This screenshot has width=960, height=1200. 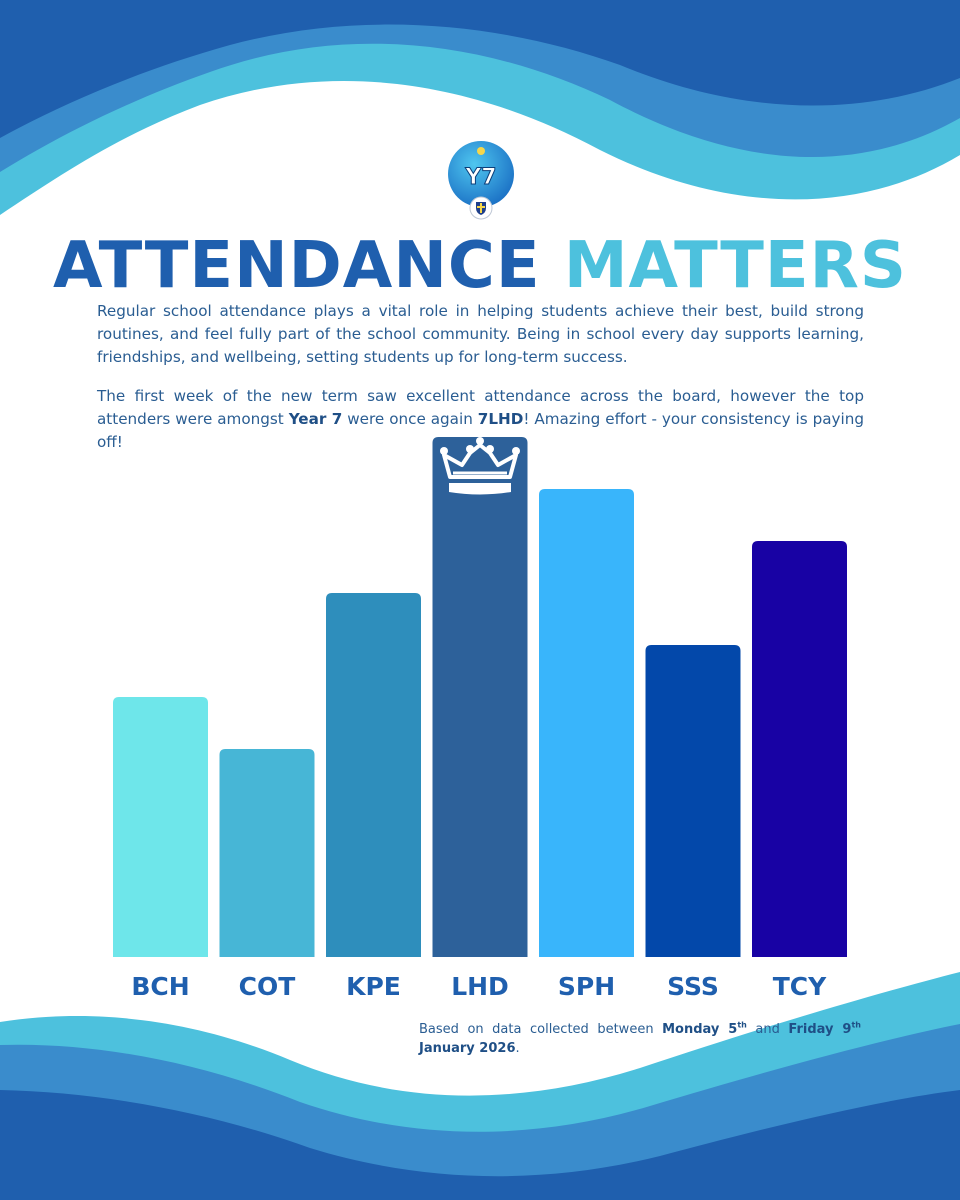 I want to click on lightbulb-icon, so click(x=481, y=151).